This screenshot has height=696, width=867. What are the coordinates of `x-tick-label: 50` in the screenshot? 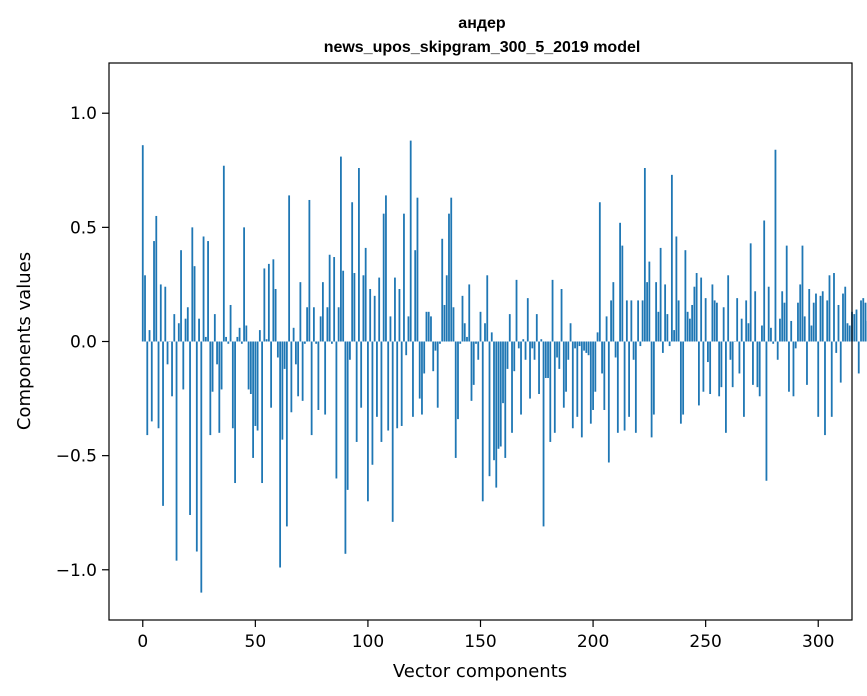 It's located at (256, 642).